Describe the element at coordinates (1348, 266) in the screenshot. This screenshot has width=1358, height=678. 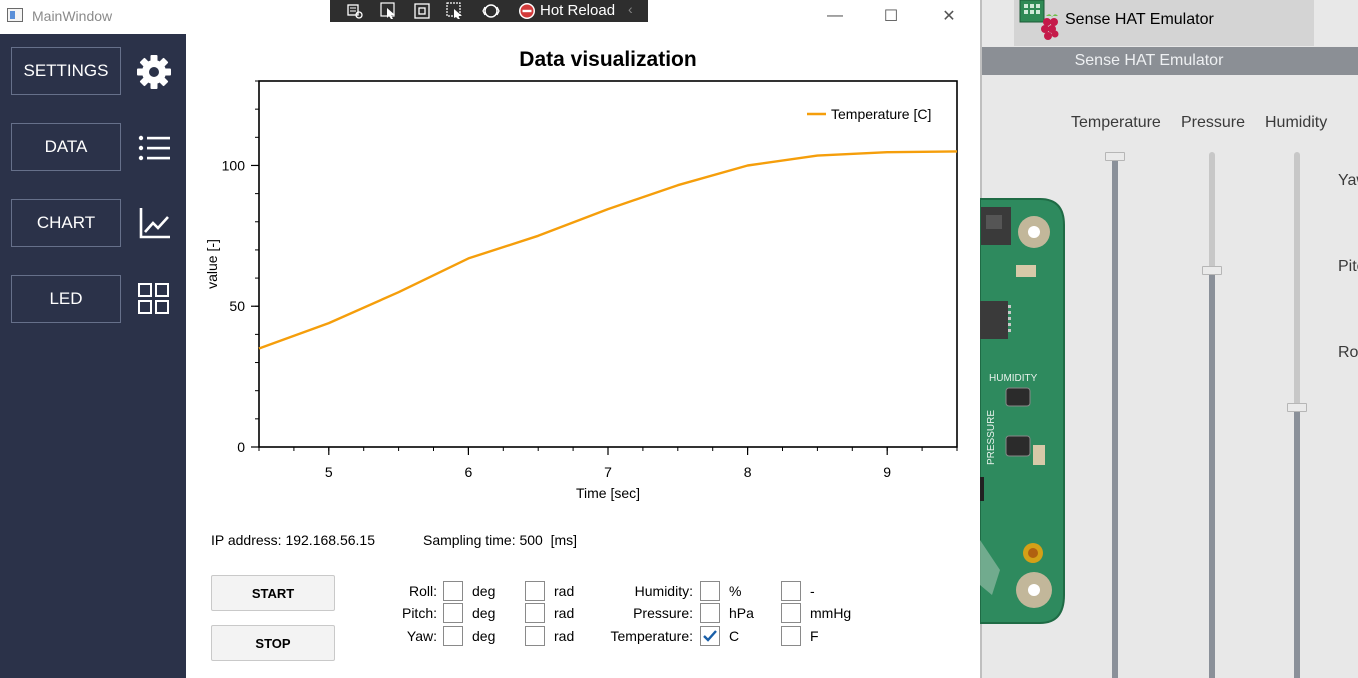
I see `edge-slider-label: Pitch` at that location.